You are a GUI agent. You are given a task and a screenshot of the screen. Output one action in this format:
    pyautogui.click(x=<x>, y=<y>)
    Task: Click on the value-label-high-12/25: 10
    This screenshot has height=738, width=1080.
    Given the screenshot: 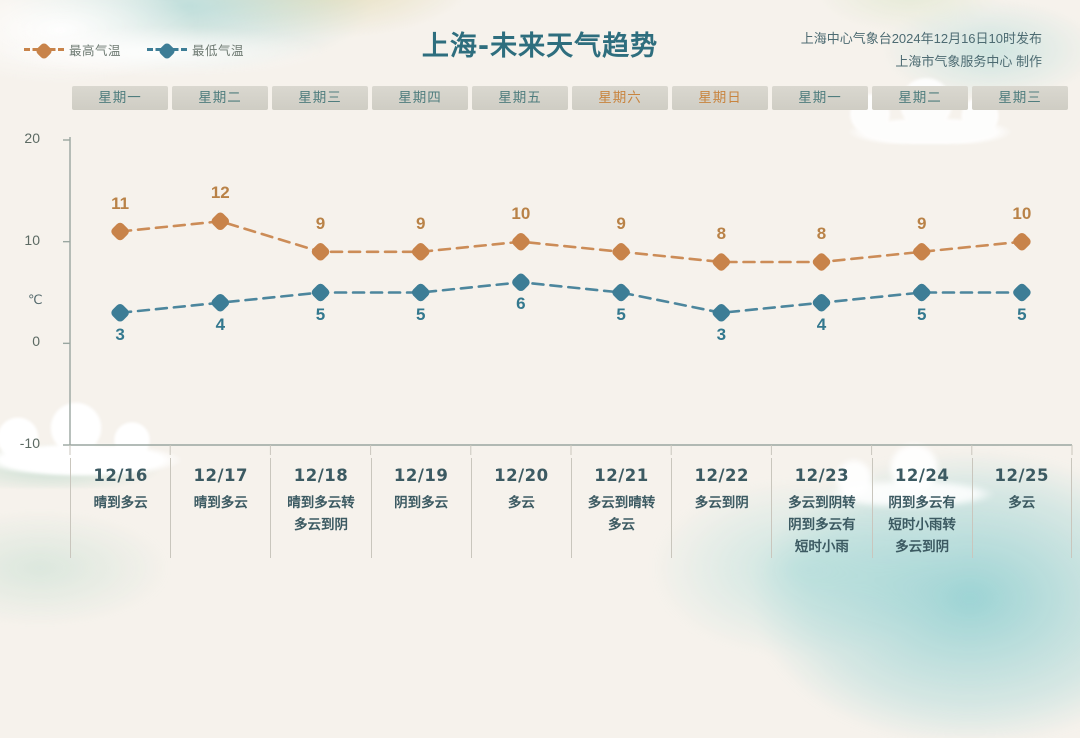 What is the action you would take?
    pyautogui.click(x=1022, y=213)
    